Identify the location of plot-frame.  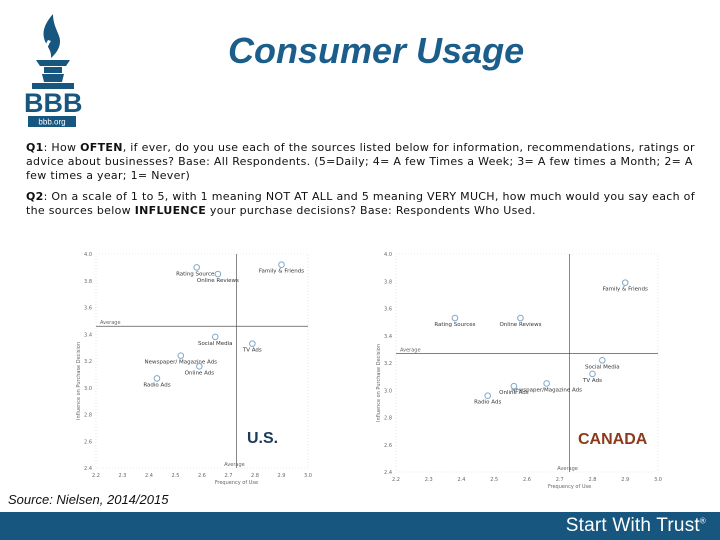
(202, 361).